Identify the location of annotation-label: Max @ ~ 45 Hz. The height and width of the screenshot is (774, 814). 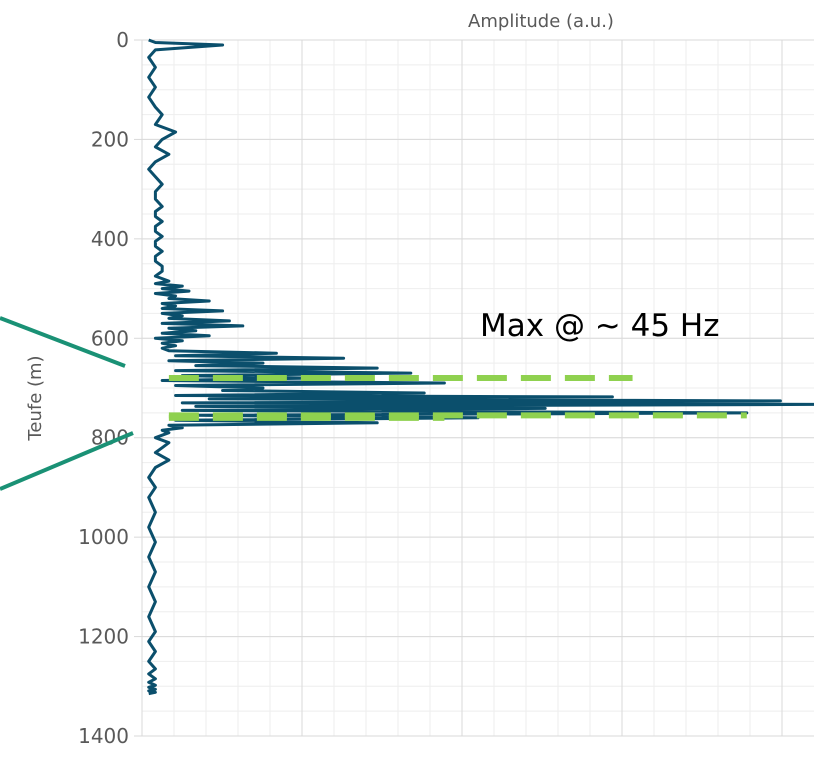
(600, 326).